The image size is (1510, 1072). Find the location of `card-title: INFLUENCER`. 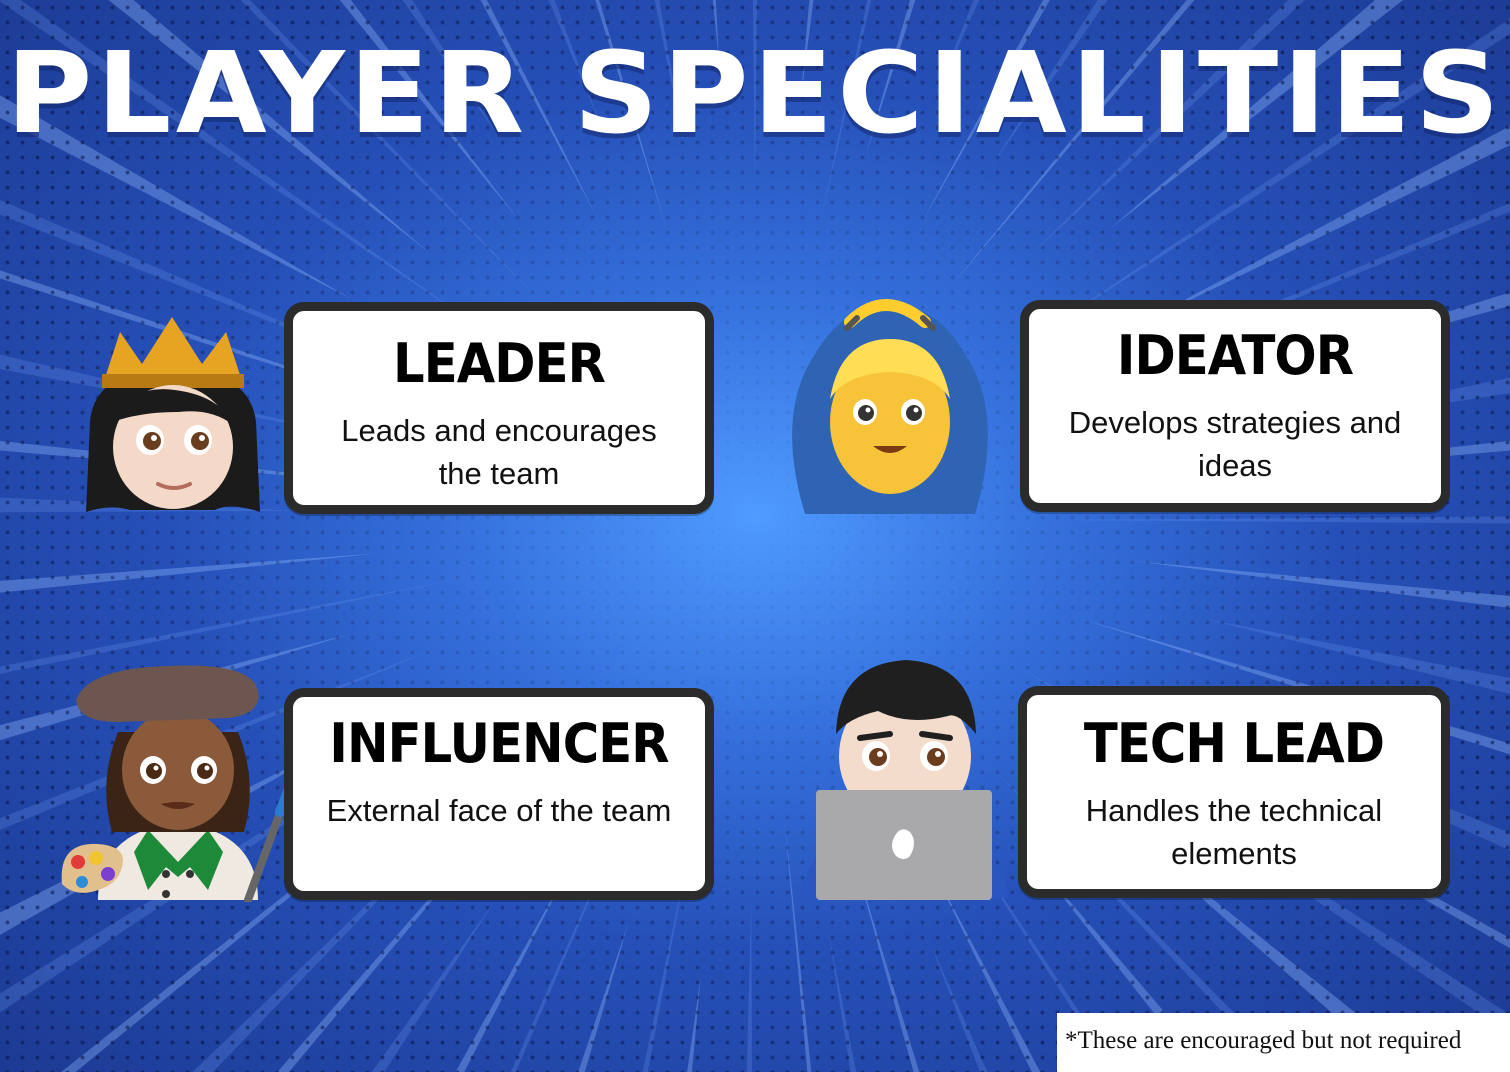

card-title: INFLUENCER is located at coordinates (499, 743).